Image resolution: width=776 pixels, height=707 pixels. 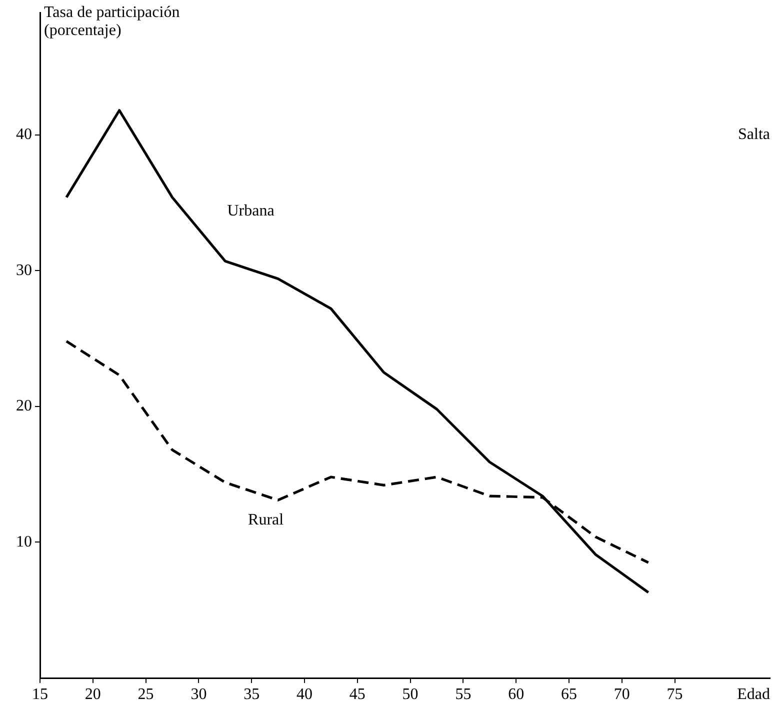 What do you see at coordinates (252, 694) in the screenshot?
I see `x-tick-label: 35` at bounding box center [252, 694].